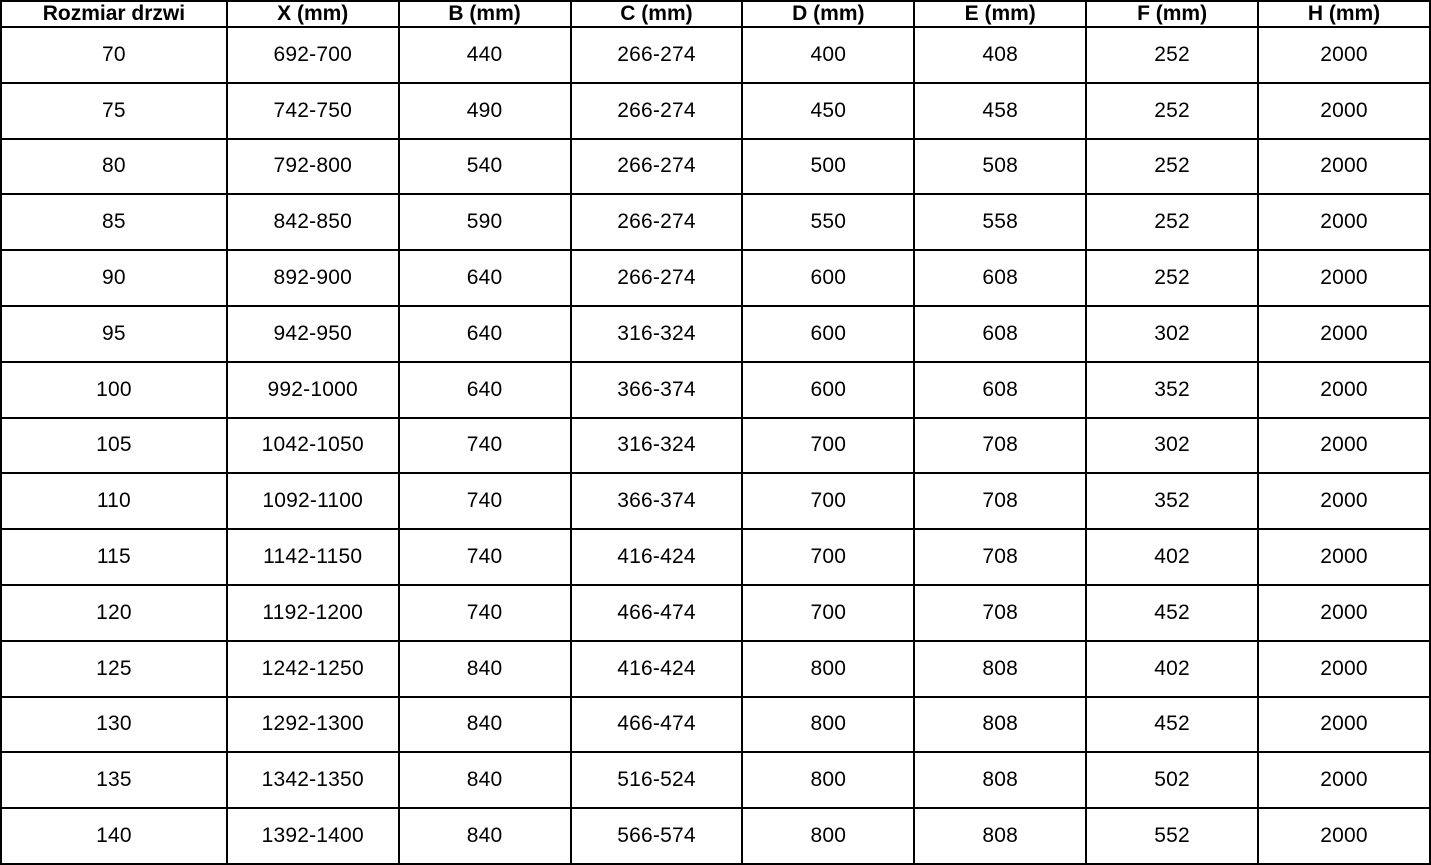 This screenshot has height=865, width=1431. Describe the element at coordinates (312, 166) in the screenshot. I see `table-cell: 792-800` at that location.